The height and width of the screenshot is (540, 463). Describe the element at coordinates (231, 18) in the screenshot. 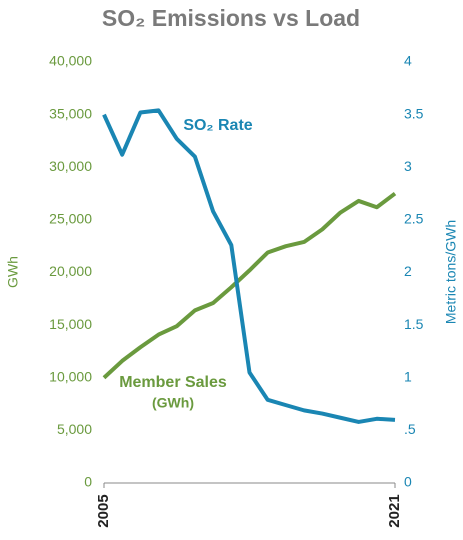

I see `chart-title: SO₂ Emissions vs Load` at that location.